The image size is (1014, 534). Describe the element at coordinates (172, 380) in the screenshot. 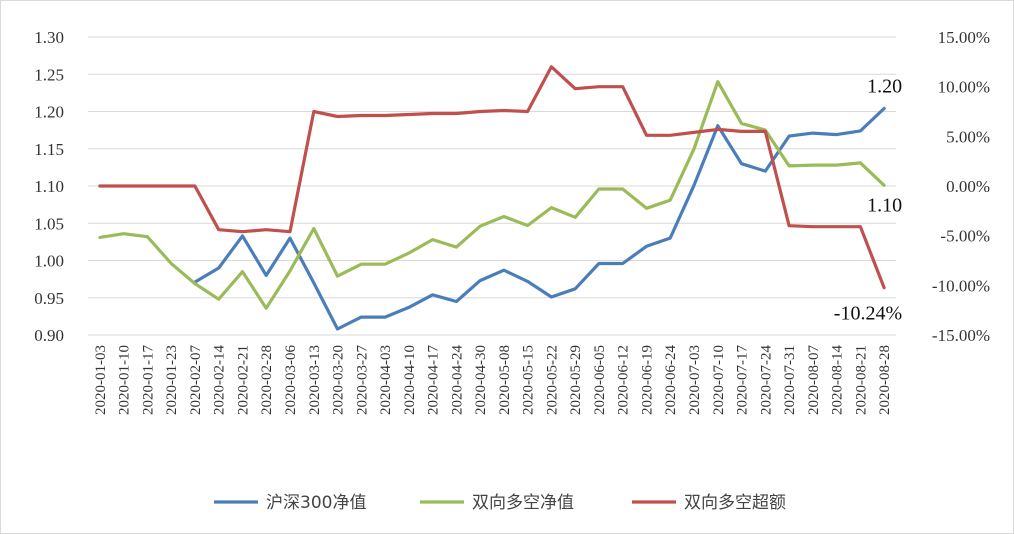

I see `x-tick-label: 2020-01-23` at that location.